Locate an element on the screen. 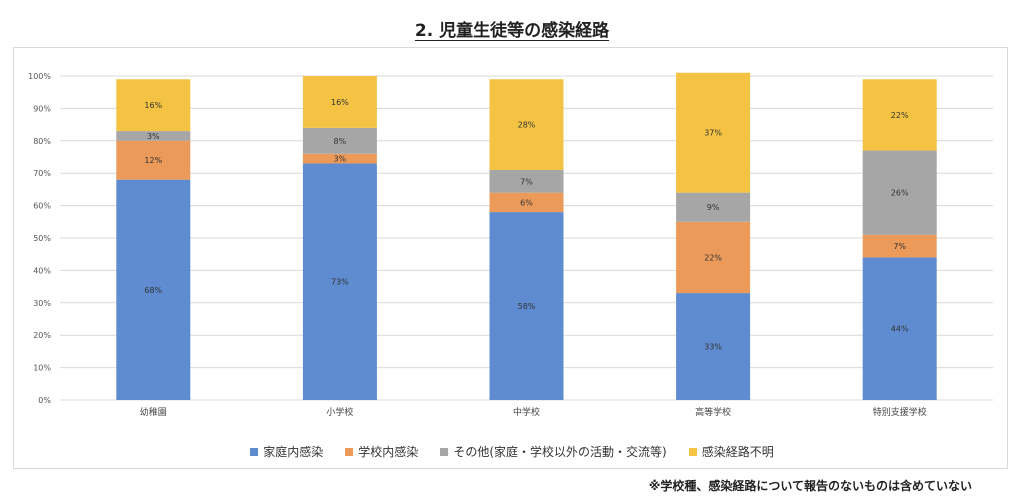 This screenshot has width=1024, height=497. data-label: 28% is located at coordinates (527, 125).